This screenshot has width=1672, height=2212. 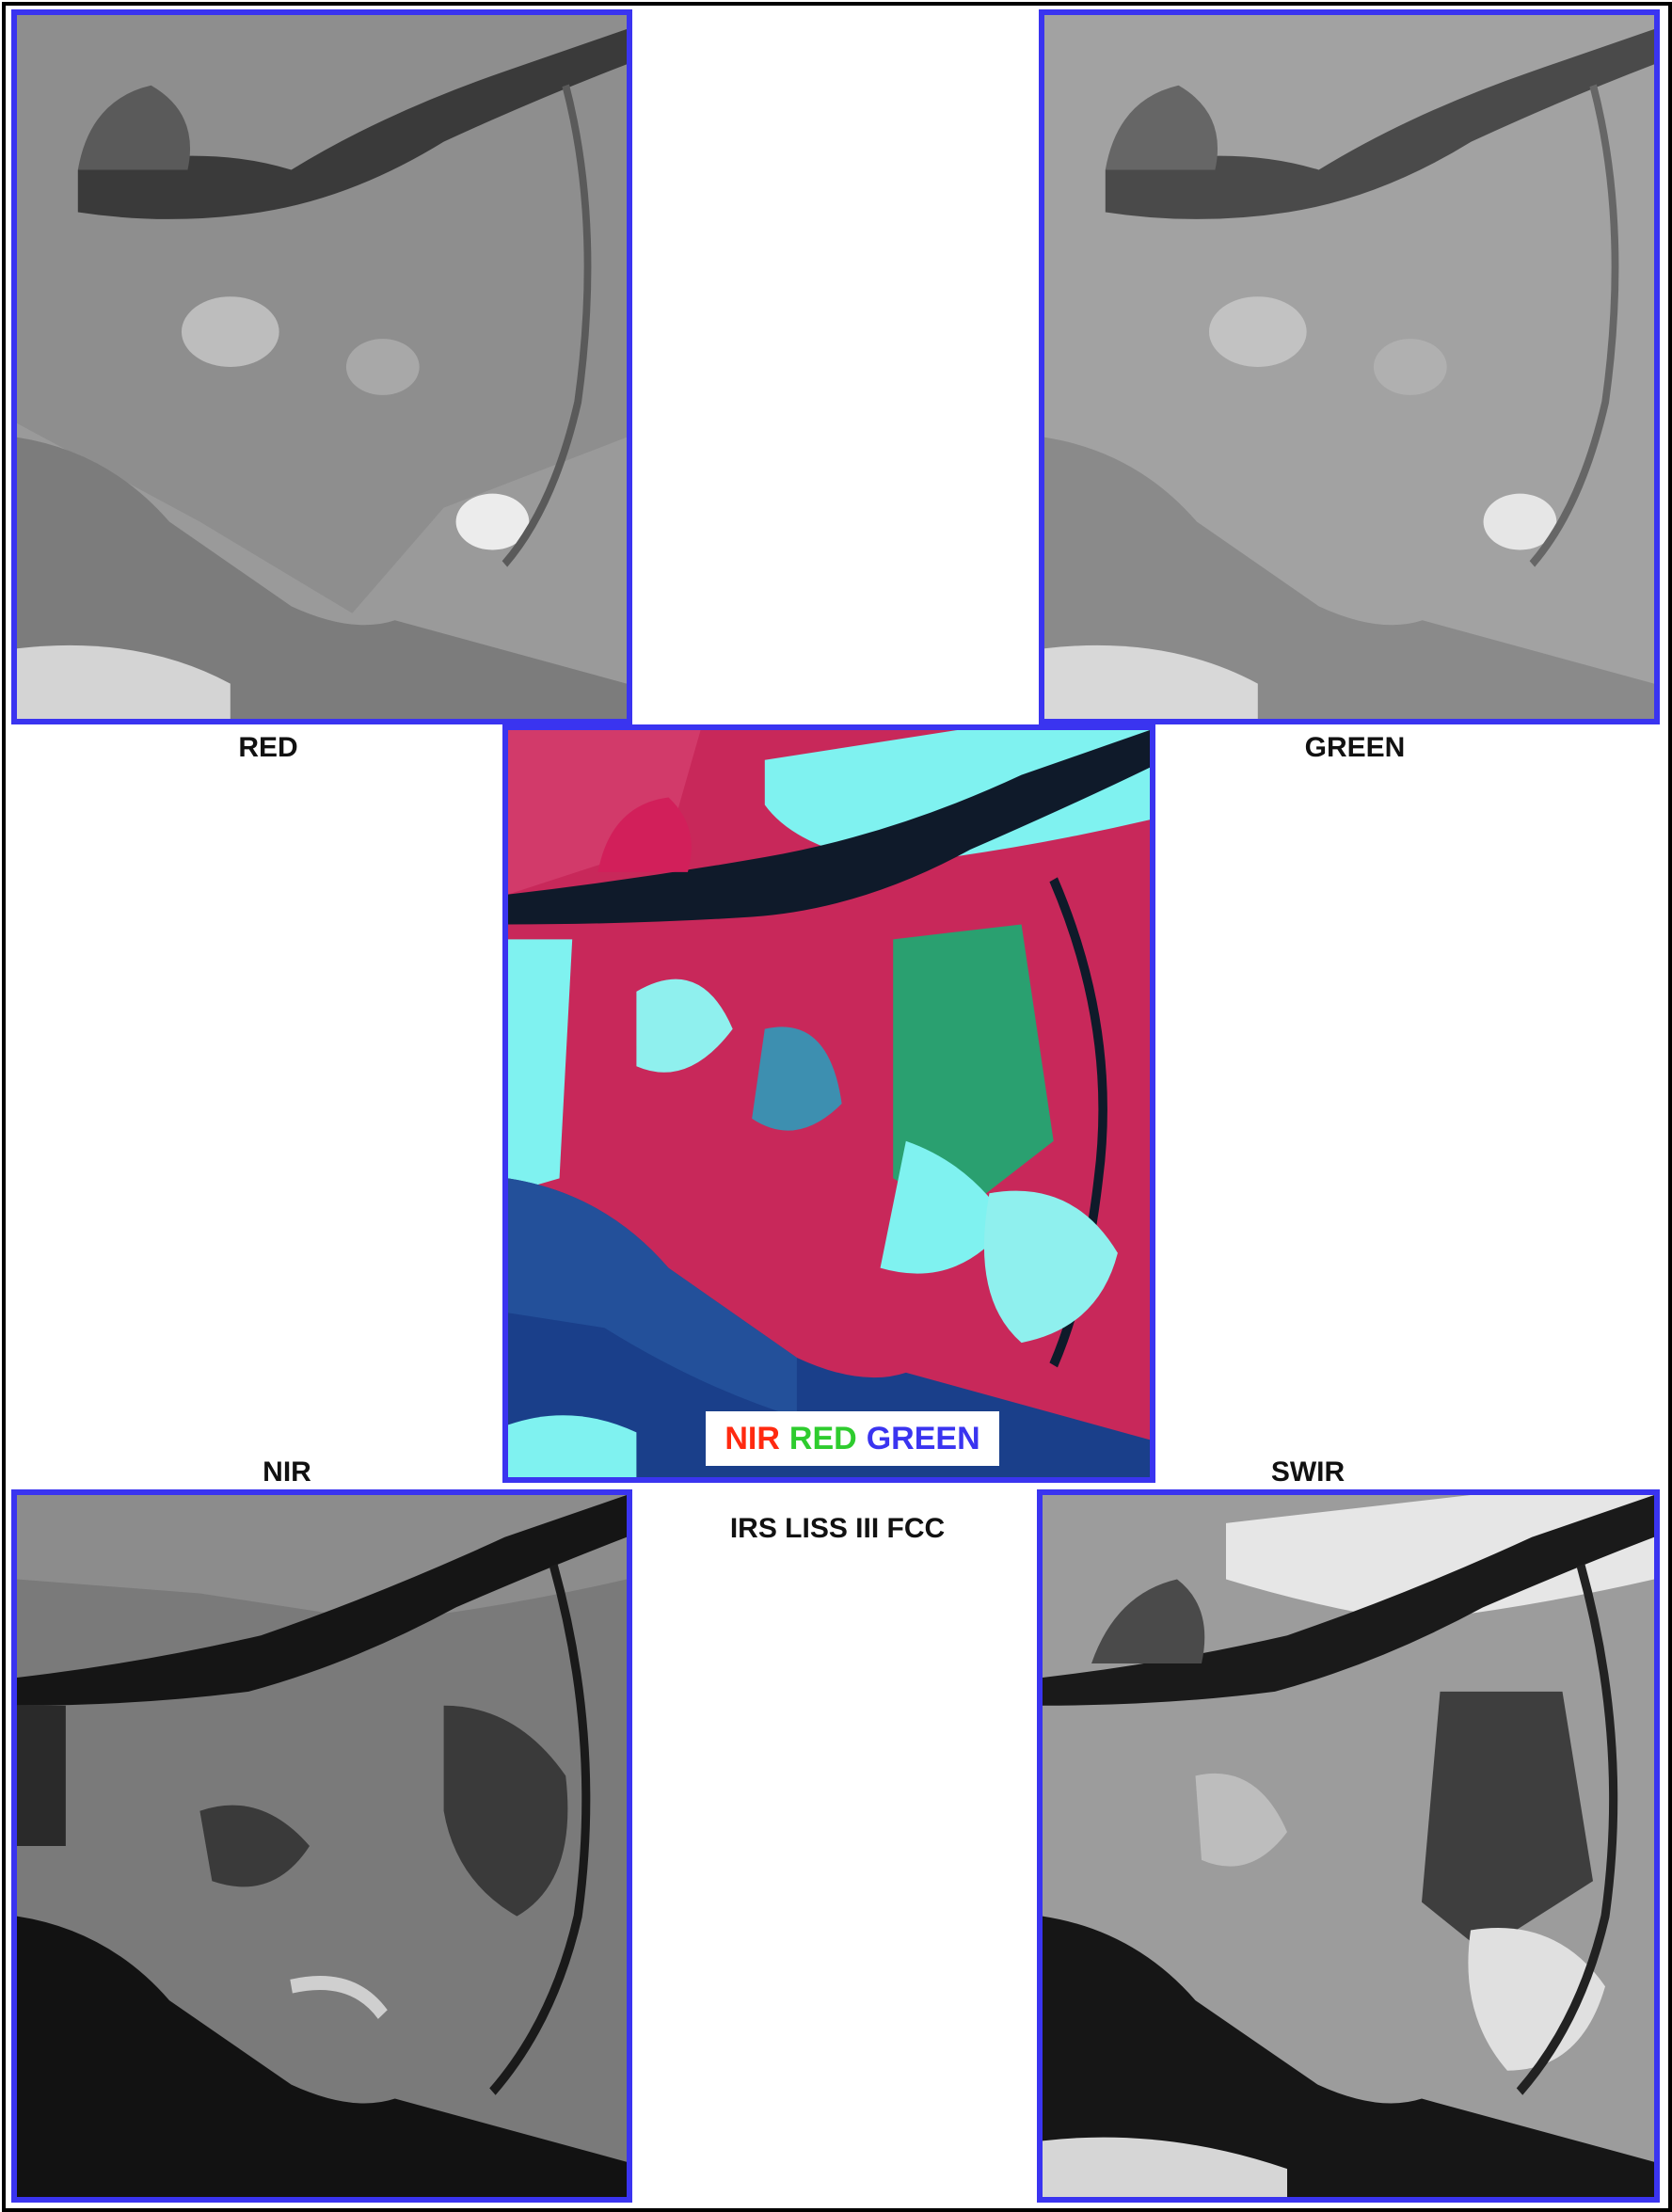 What do you see at coordinates (828, 1103) in the screenshot?
I see `fcc-composite-image` at bounding box center [828, 1103].